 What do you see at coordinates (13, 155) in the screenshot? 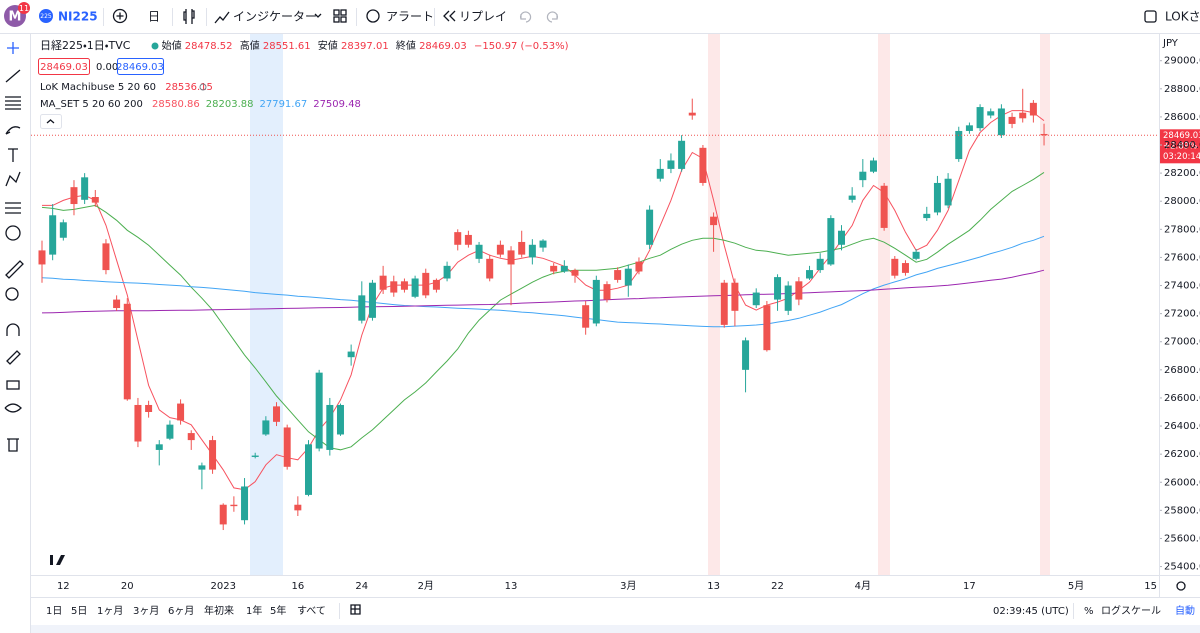
I see `text-tool` at bounding box center [13, 155].